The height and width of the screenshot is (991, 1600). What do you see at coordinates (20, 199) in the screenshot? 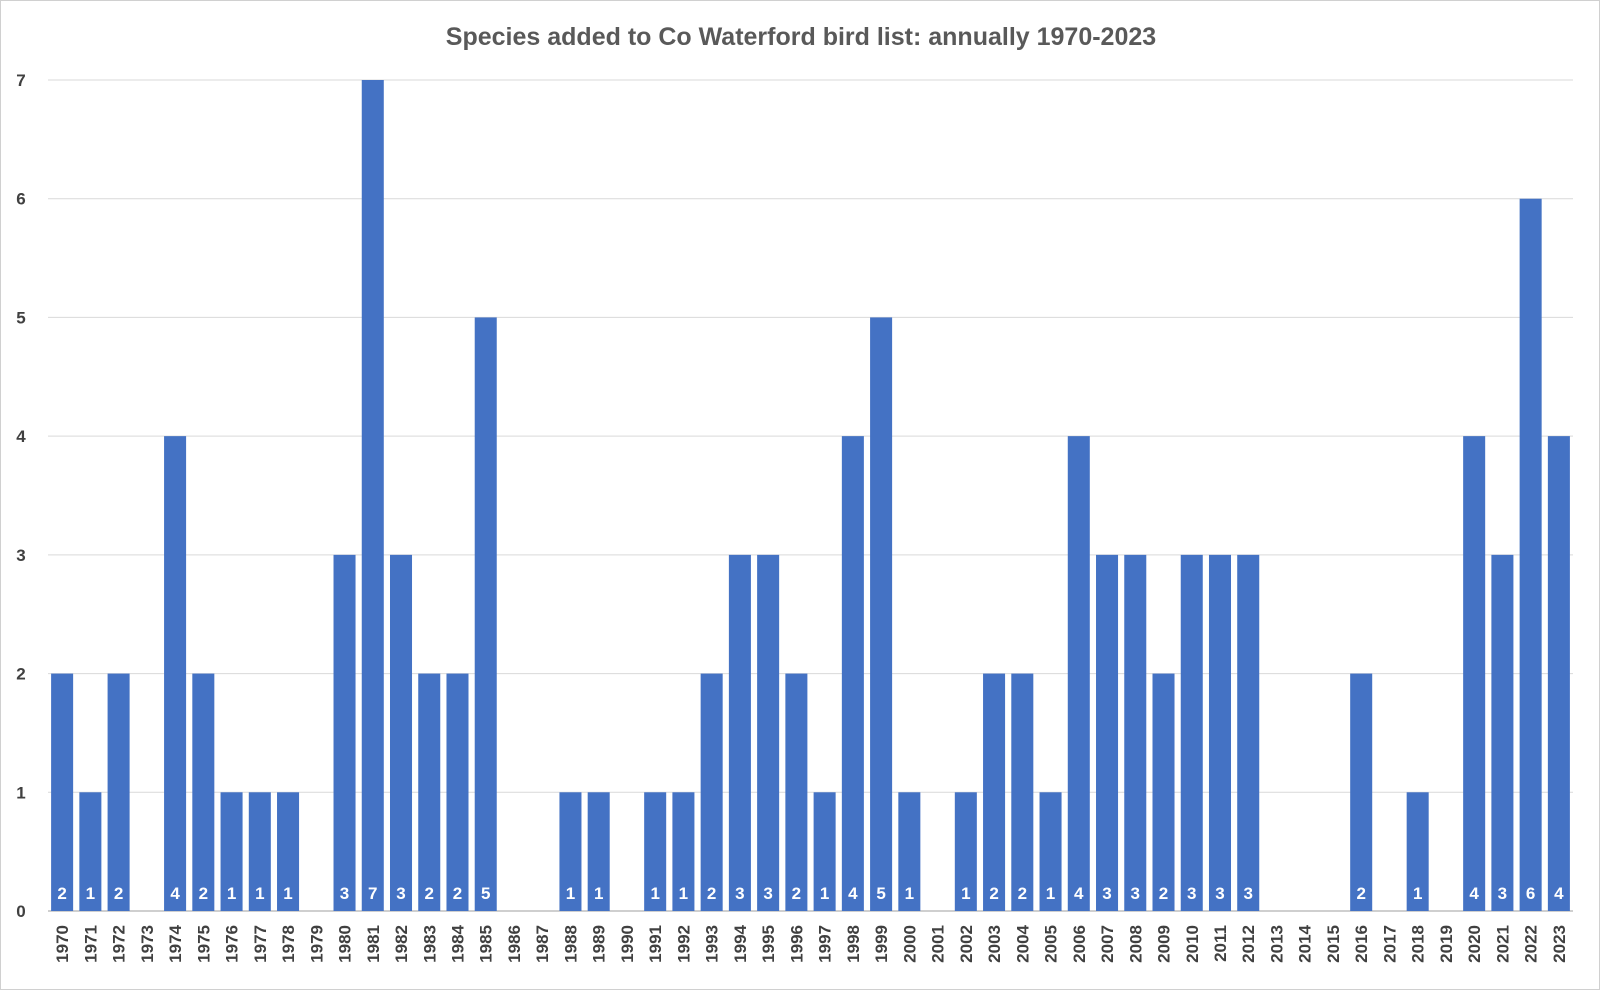
I see `y-tick-label: 6` at bounding box center [20, 199].